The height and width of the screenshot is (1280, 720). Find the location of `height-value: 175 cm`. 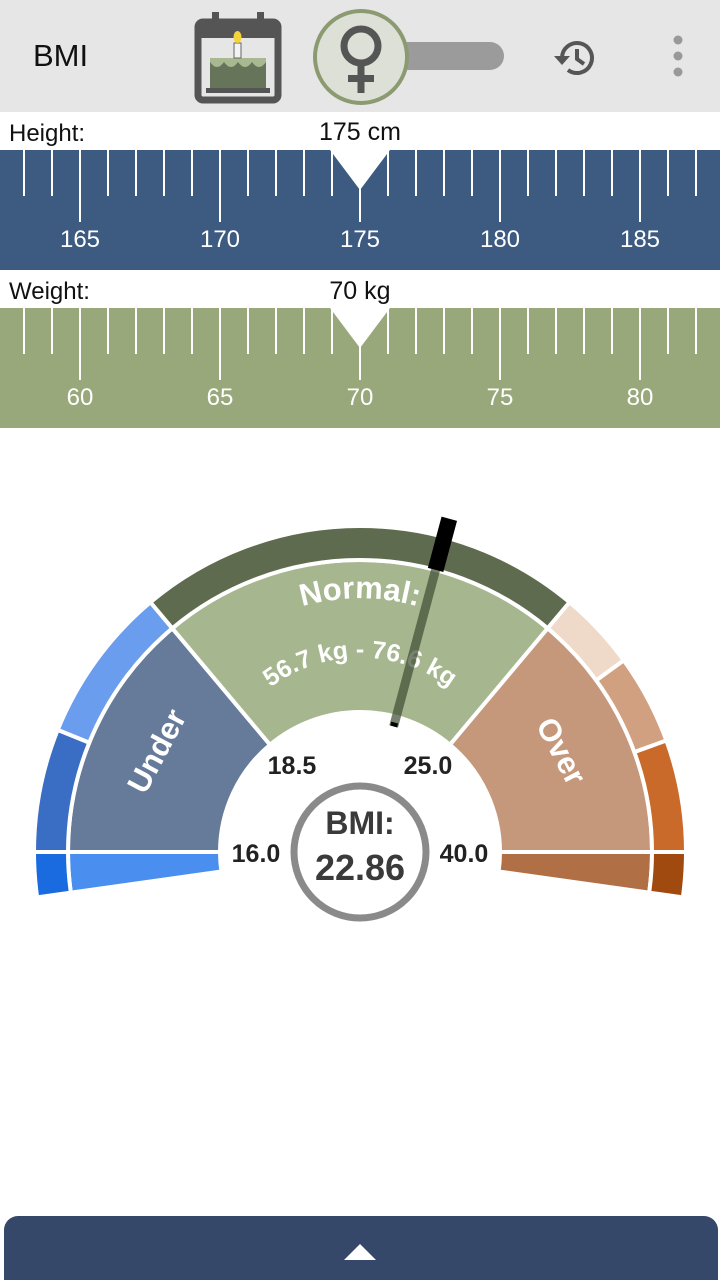

height-value: 175 cm is located at coordinates (360, 132).